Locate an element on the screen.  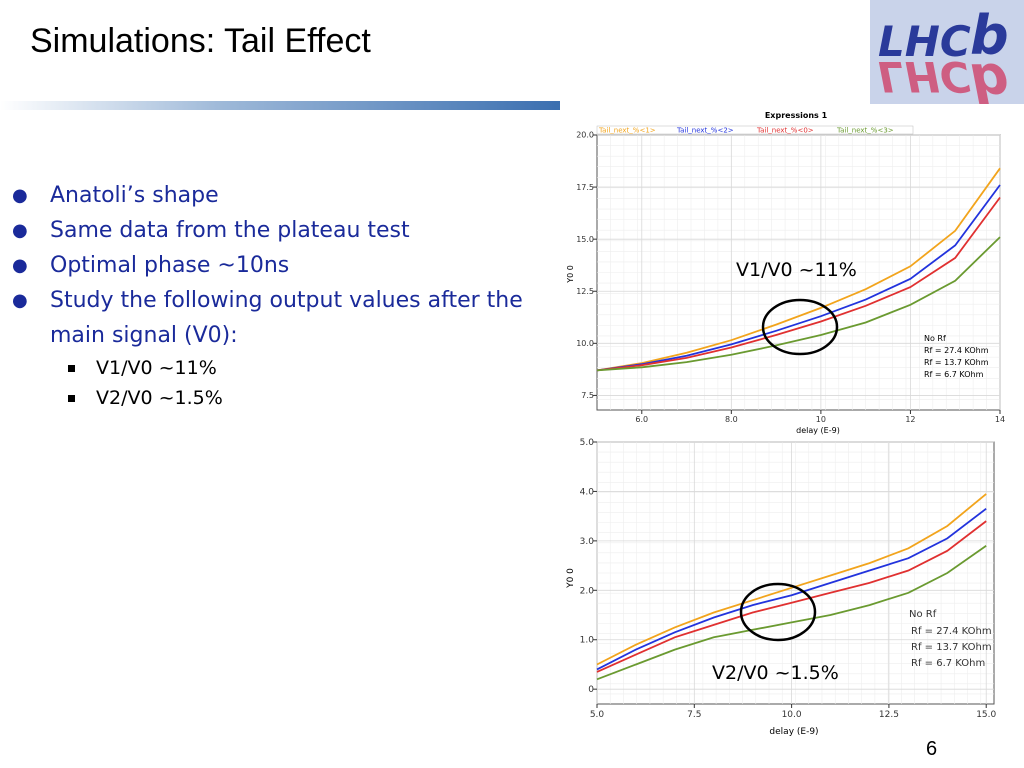
y-tick-label: 5.0 is located at coordinates (587, 443).